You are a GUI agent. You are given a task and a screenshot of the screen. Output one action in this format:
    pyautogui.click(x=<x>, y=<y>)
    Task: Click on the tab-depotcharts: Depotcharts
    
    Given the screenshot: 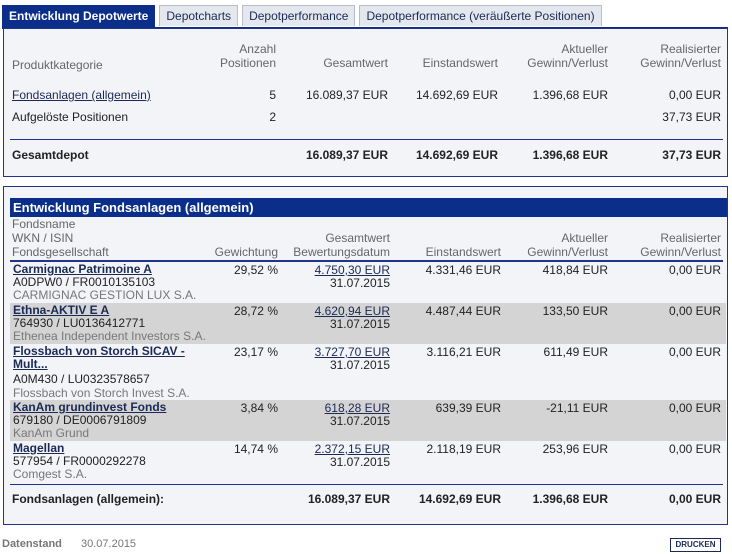 What is the action you would take?
    pyautogui.click(x=199, y=15)
    